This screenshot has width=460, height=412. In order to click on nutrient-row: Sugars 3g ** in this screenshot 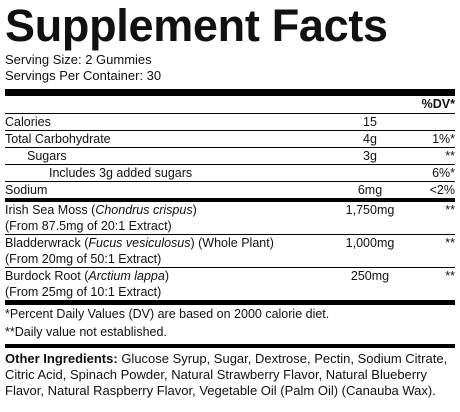, I will do `click(230, 156)`.